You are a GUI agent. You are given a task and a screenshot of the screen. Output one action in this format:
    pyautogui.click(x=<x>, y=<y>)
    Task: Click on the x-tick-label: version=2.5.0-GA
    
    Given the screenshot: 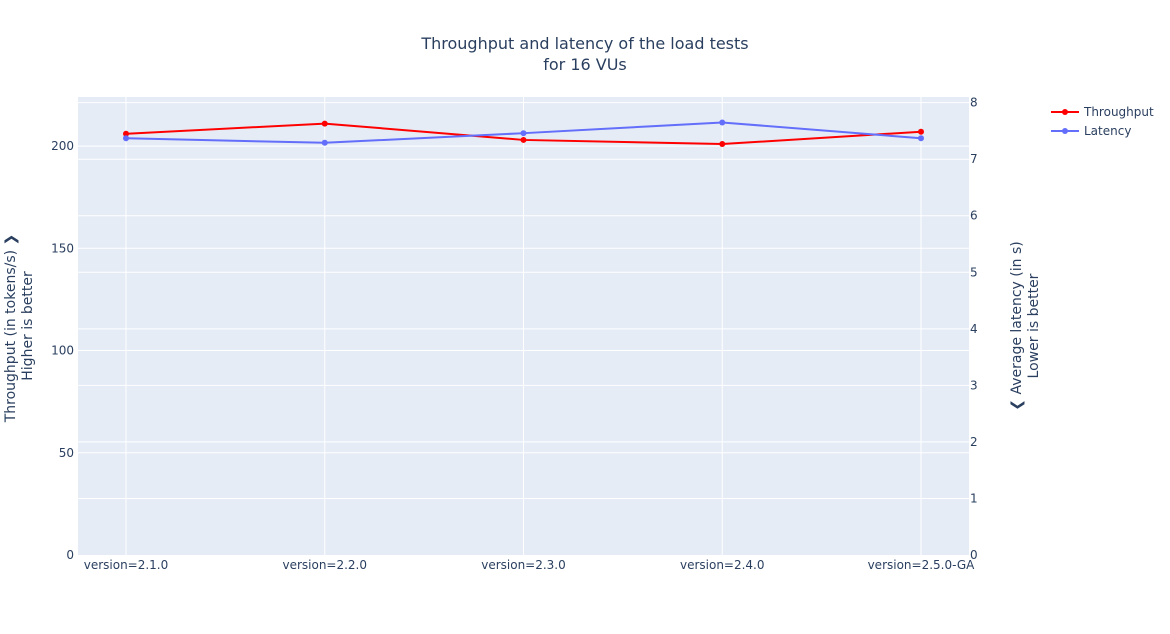 What is the action you would take?
    pyautogui.click(x=922, y=565)
    